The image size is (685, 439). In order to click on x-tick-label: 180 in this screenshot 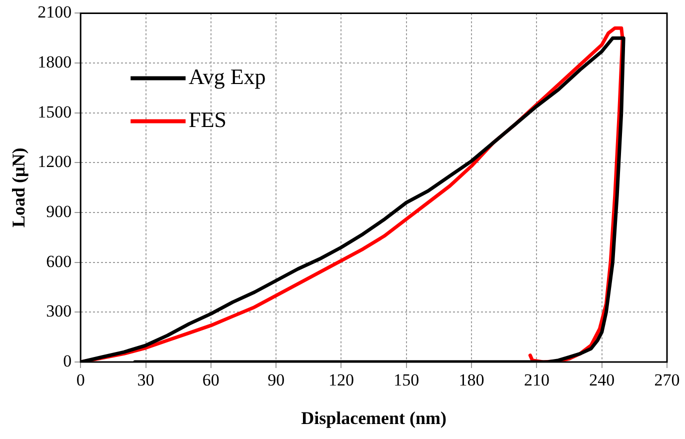, I will do `click(471, 380)`.